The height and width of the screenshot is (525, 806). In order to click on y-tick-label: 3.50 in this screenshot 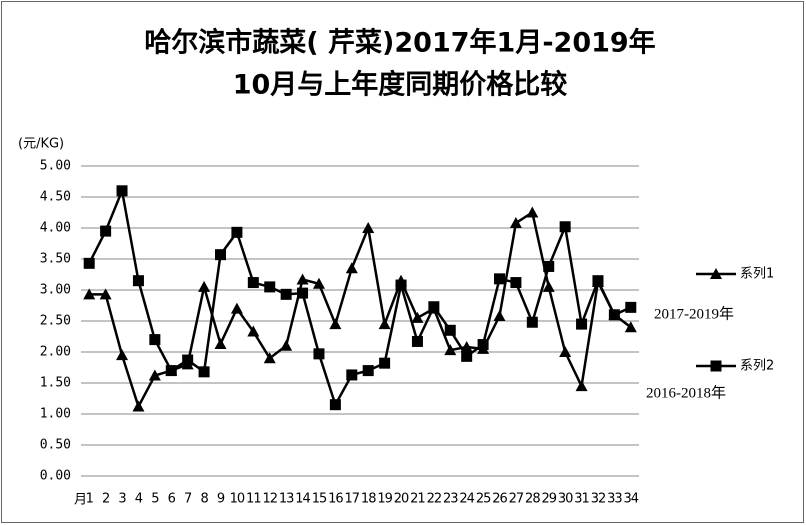, I will do `click(55, 259)`.